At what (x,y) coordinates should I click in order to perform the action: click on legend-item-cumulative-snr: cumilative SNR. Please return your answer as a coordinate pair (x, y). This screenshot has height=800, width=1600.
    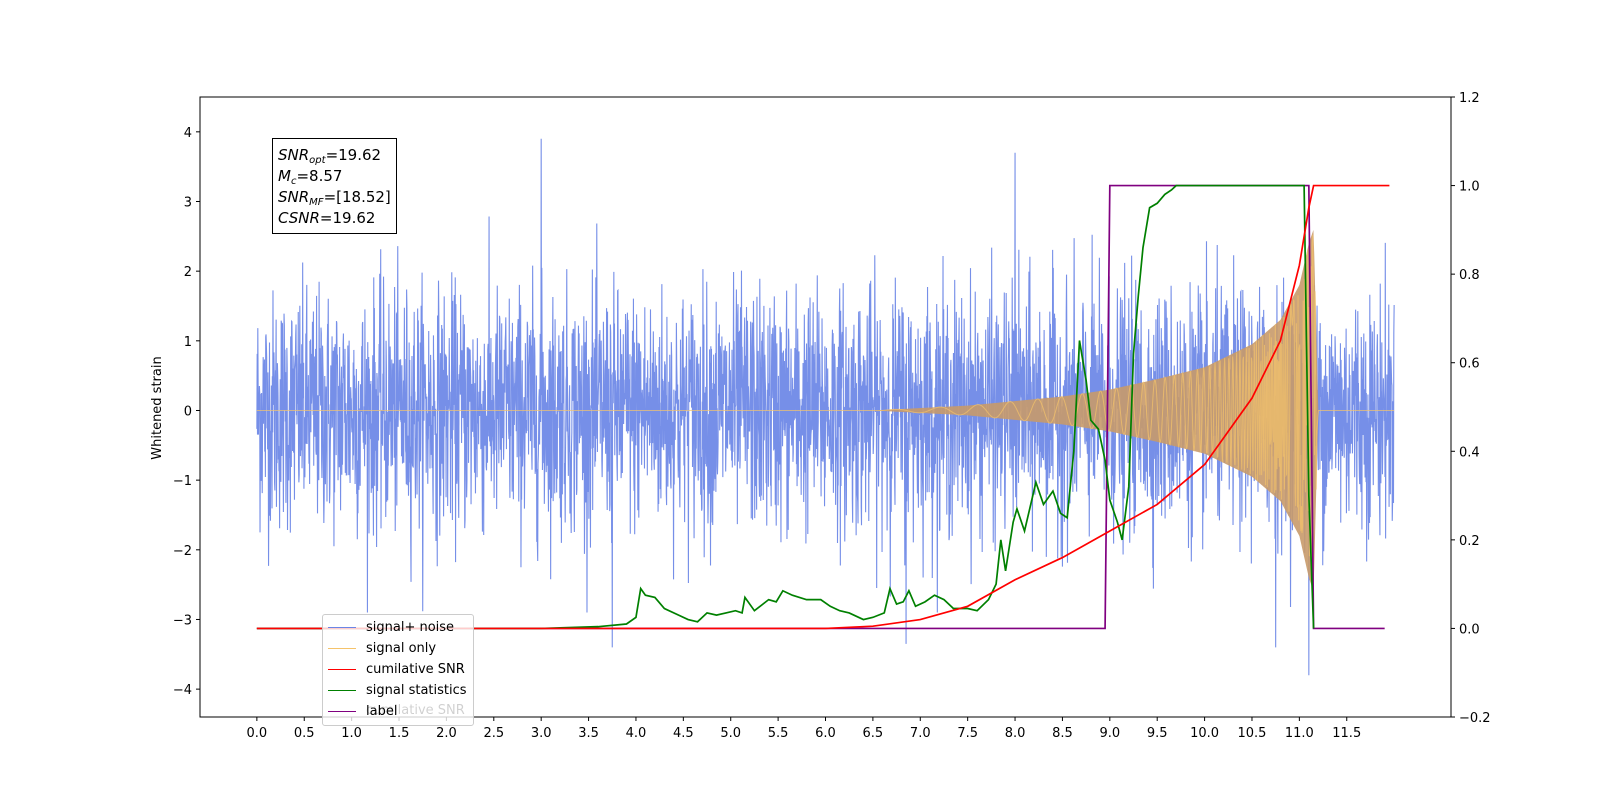
    Looking at the image, I should click on (397, 669).